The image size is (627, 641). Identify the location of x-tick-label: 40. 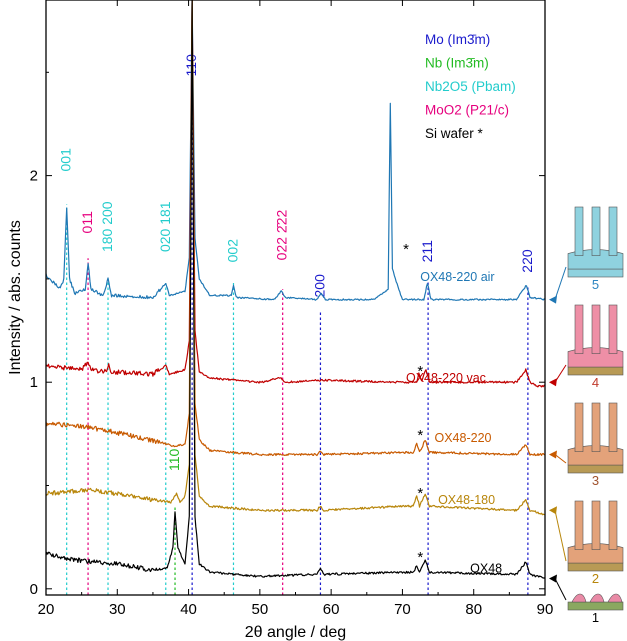
(188, 609).